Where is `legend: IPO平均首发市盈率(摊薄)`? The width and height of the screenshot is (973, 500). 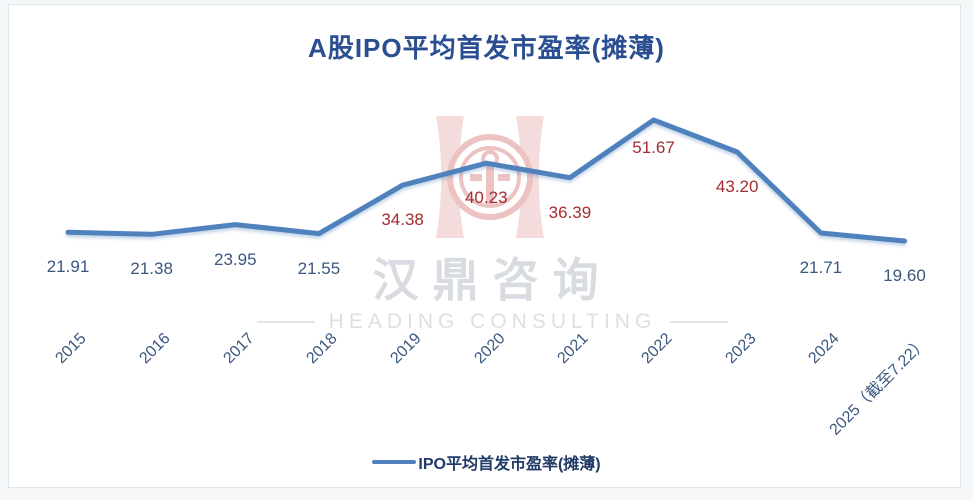 legend: IPO平均首发市盈率(摊薄) is located at coordinates (486, 462).